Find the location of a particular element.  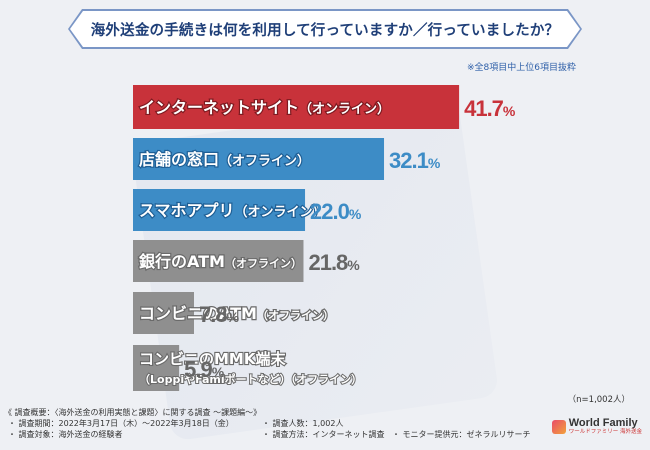

sample-size: （n=1,002人） is located at coordinates (598, 400).